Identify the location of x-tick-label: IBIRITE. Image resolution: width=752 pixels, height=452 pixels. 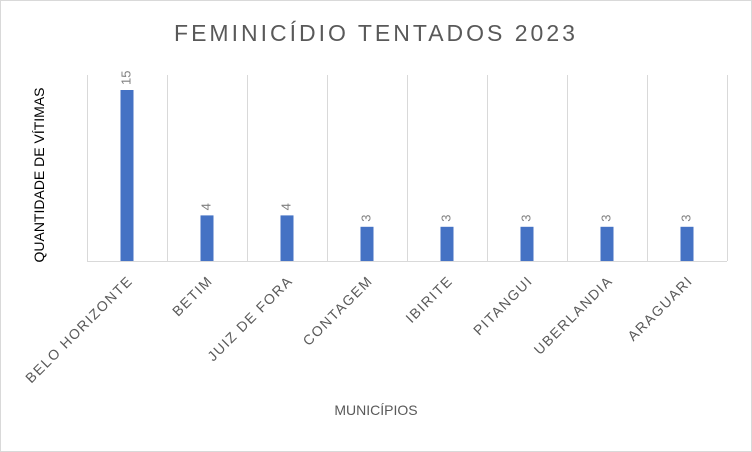
(428, 298).